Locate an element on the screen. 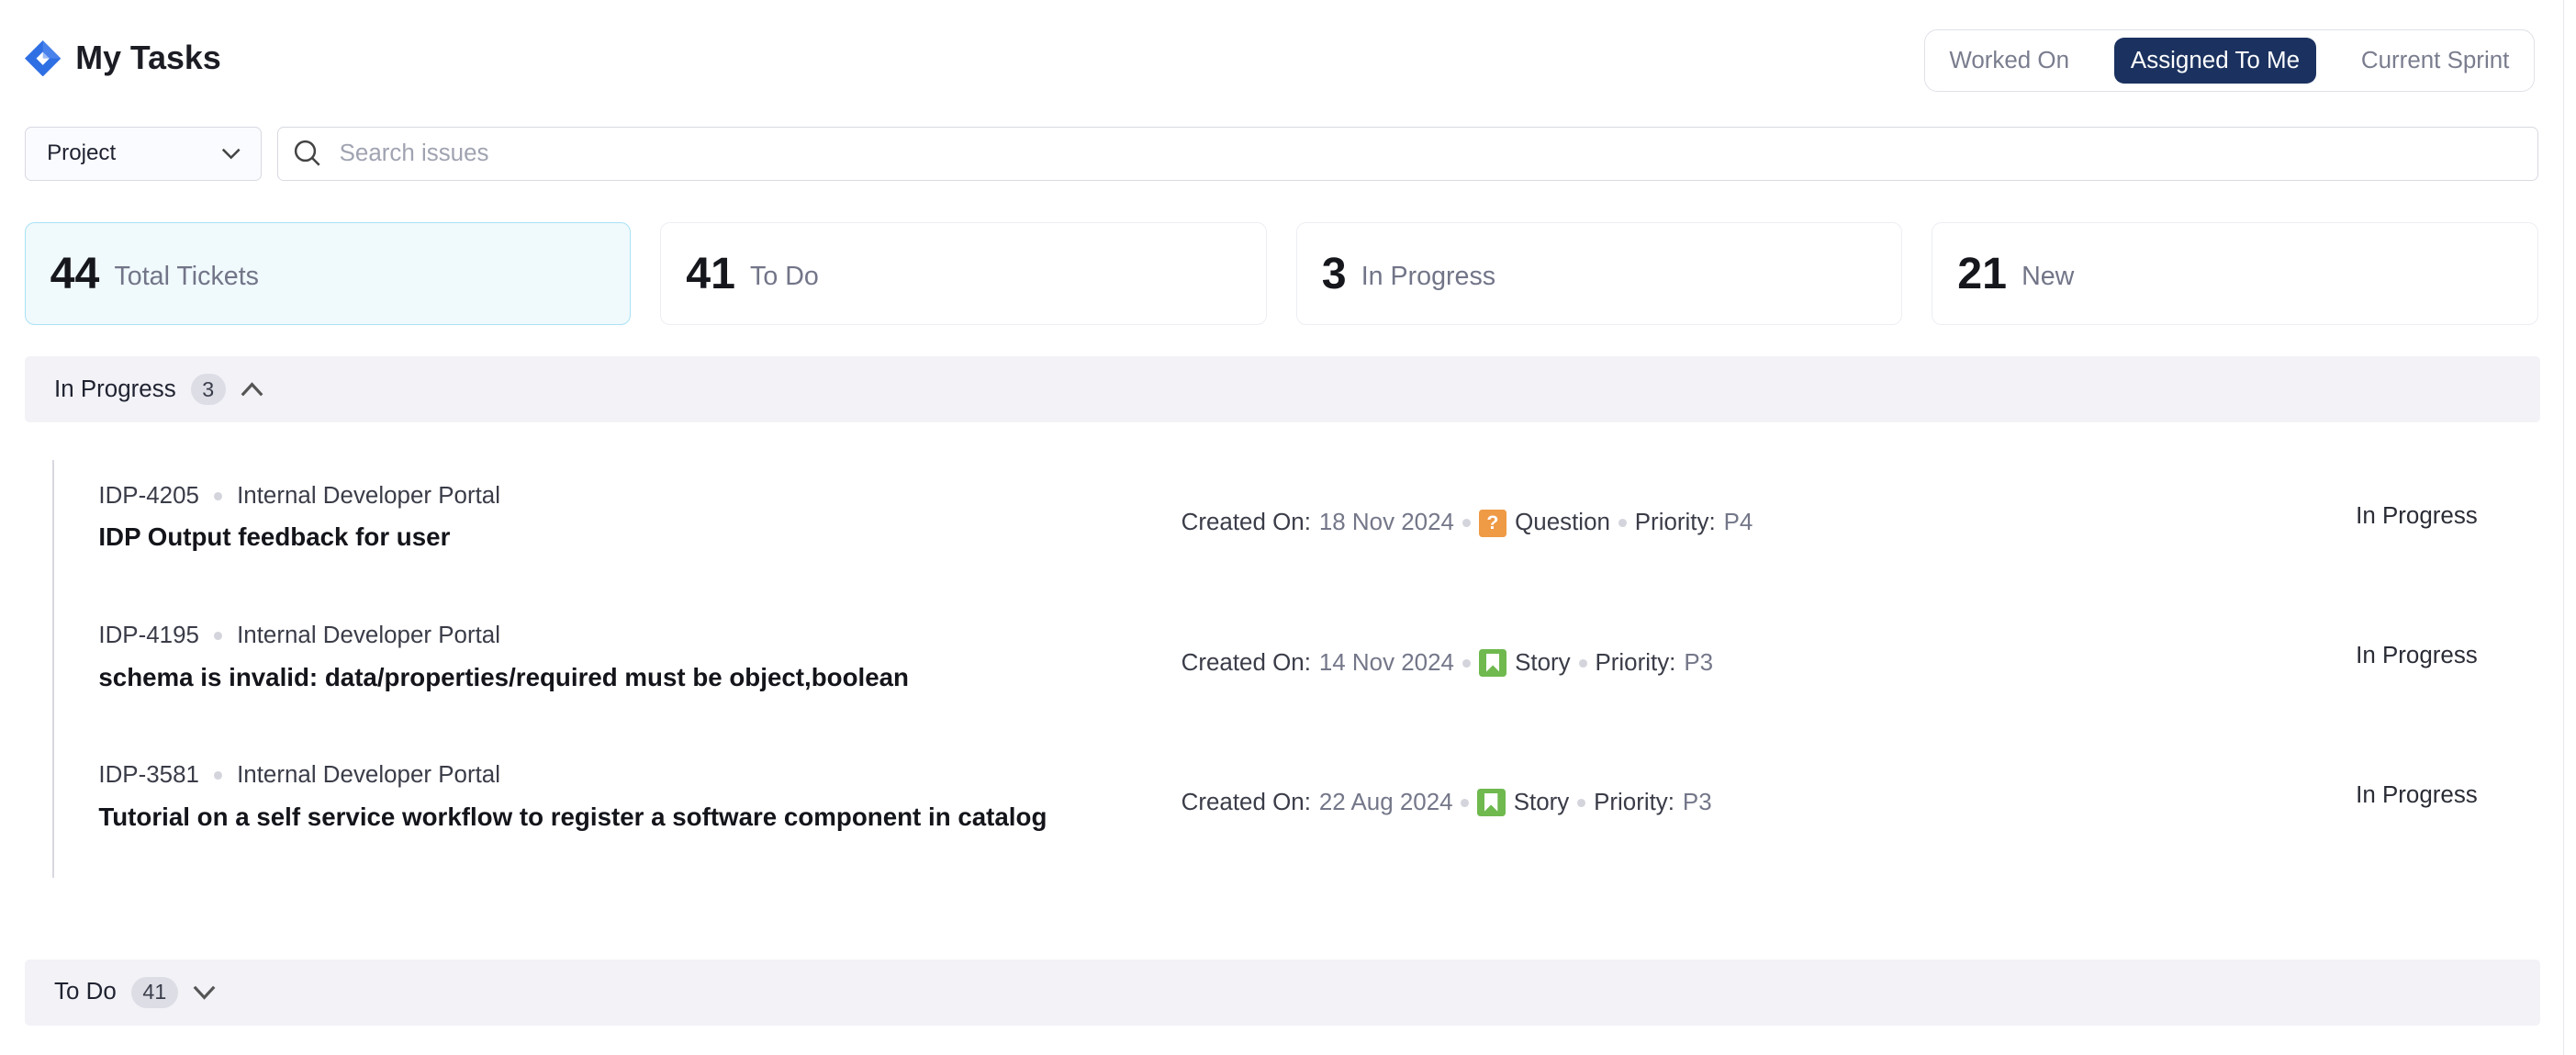 The image size is (2576, 1055). tab-assigned-to-me: Assigned To Me is located at coordinates (2215, 61).